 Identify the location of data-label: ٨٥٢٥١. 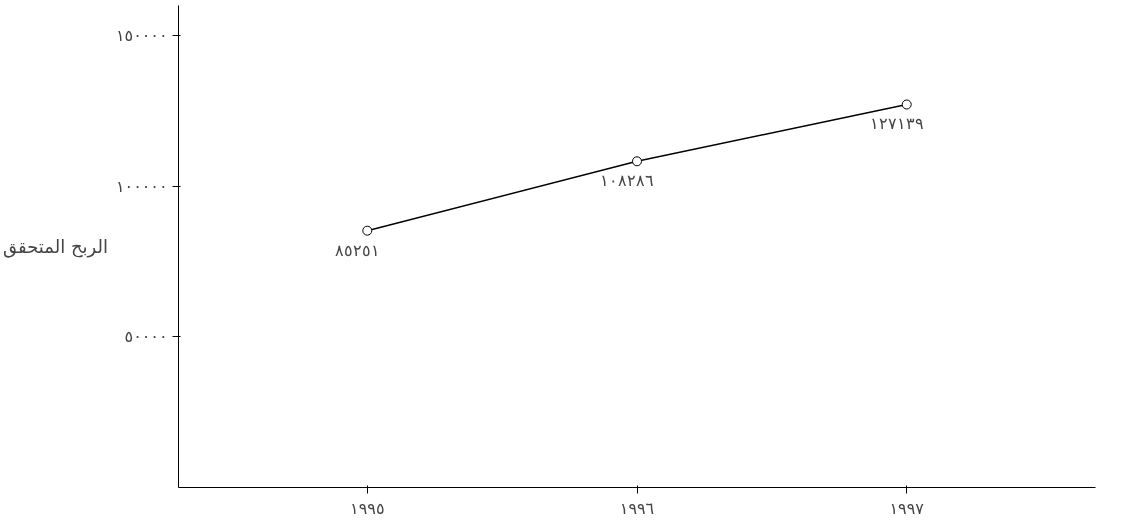
(357, 250).